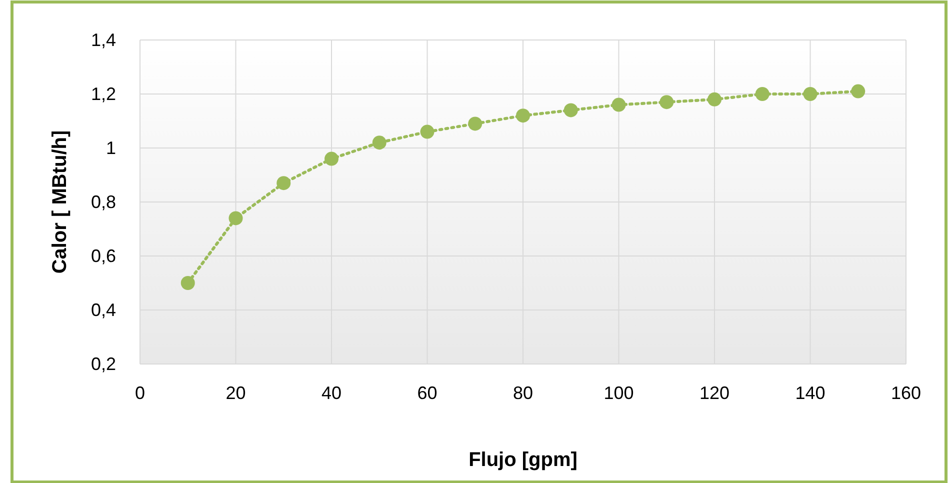 The width and height of the screenshot is (948, 483). Describe the element at coordinates (906, 393) in the screenshot. I see `x-tick-label: 160` at that location.